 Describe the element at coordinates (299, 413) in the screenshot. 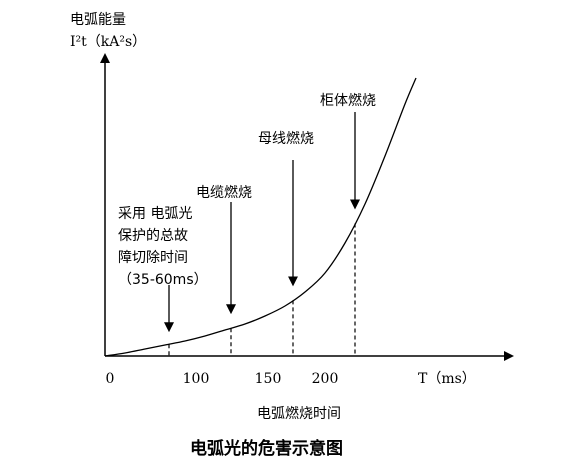

I see `time-axis-caption: 电弧燃烧时间` at that location.